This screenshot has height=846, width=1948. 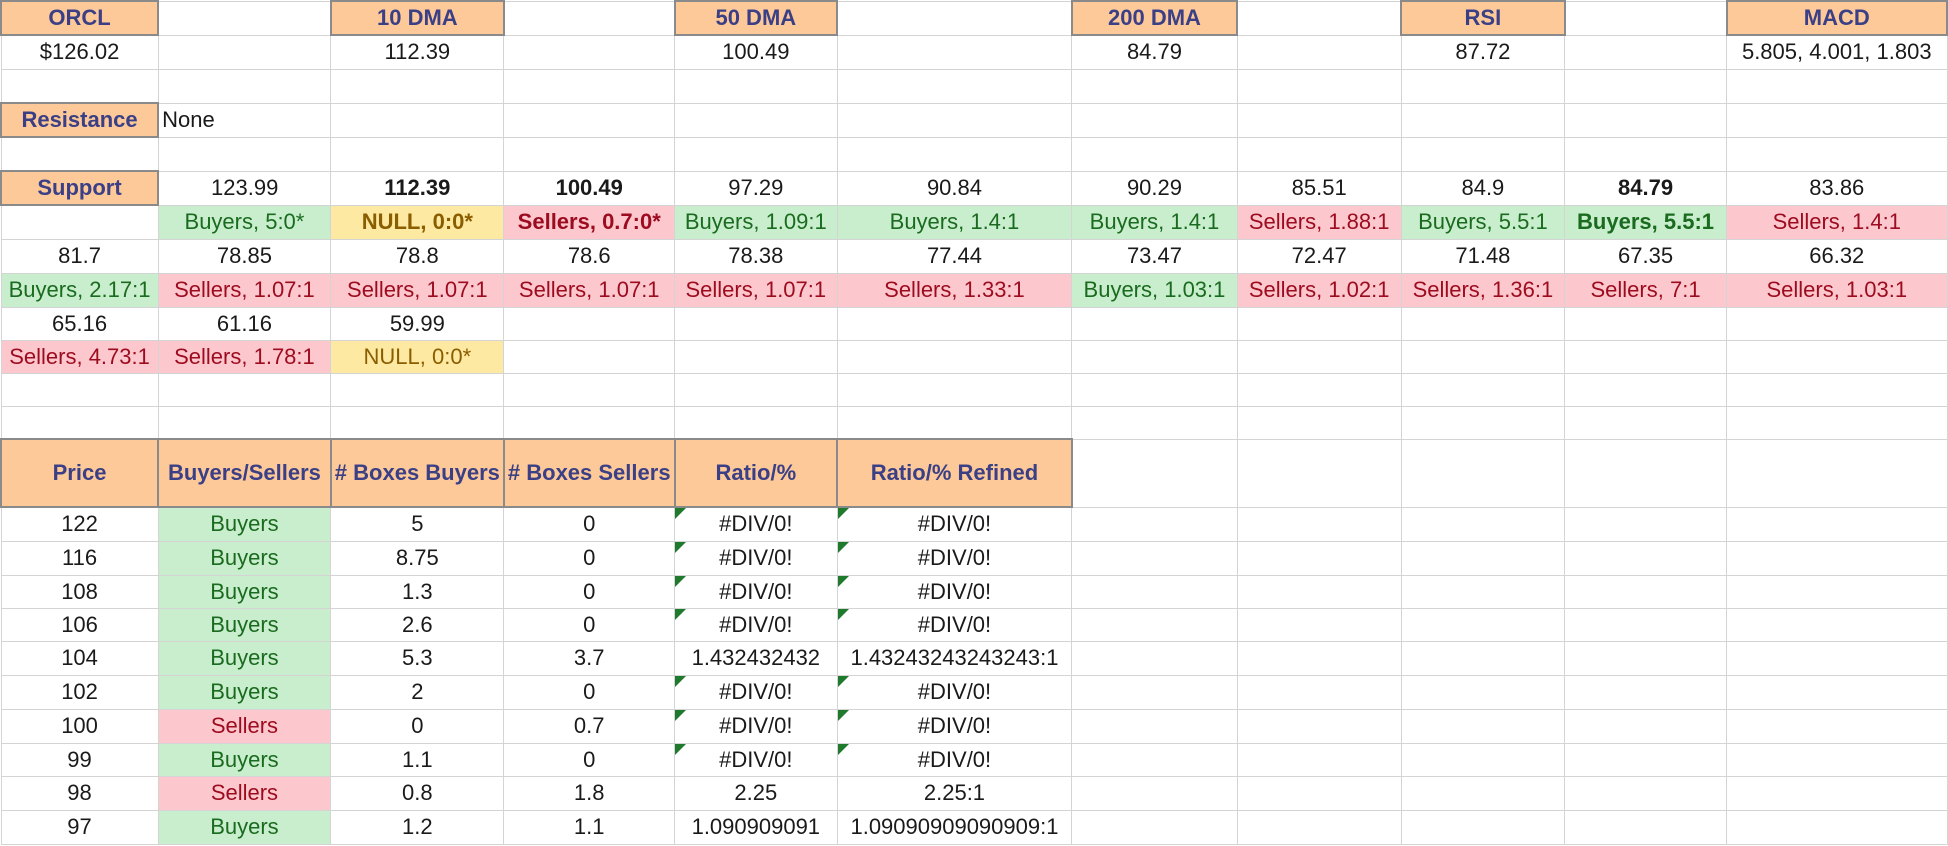 I want to click on cell-price-value: $126.02, so click(x=79, y=52).